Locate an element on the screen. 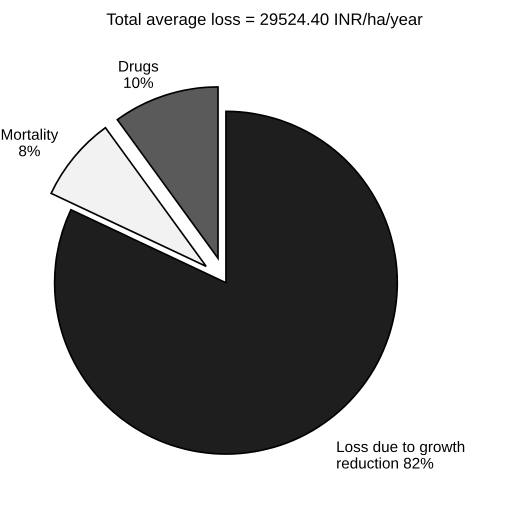  slice-label: Drugs is located at coordinates (138, 67).